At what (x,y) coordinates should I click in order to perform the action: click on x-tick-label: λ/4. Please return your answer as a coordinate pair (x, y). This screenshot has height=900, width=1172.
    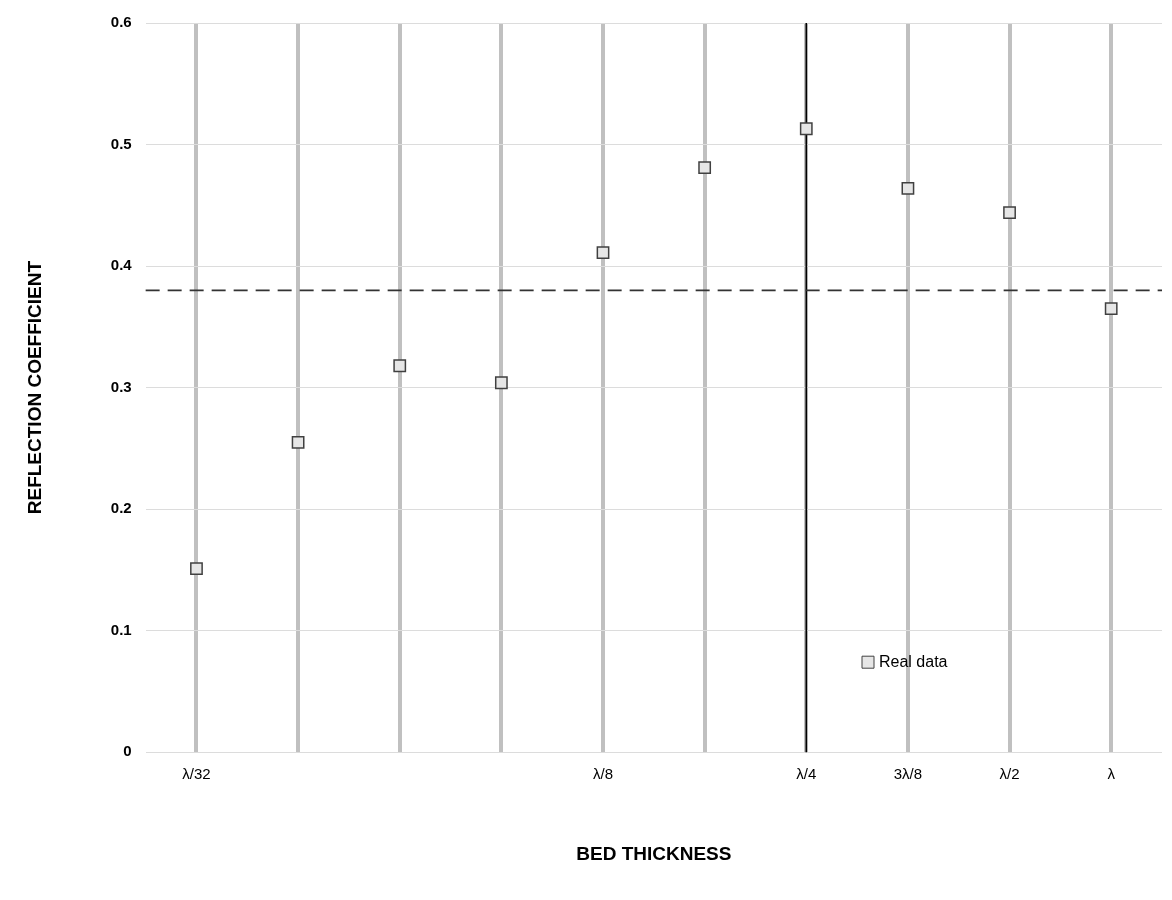
    Looking at the image, I should click on (806, 774).